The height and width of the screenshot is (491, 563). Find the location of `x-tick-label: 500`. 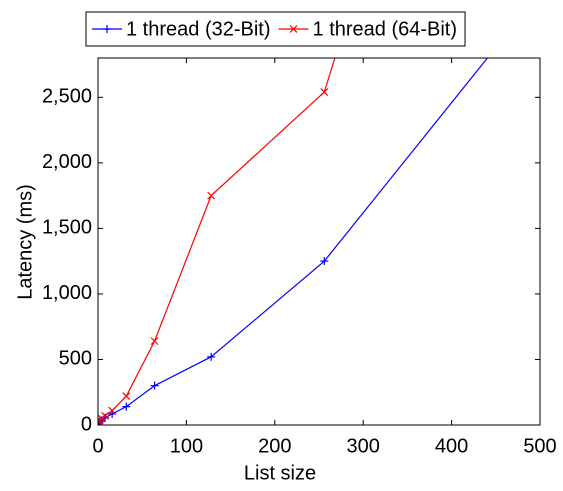

x-tick-label: 500 is located at coordinates (539, 446).